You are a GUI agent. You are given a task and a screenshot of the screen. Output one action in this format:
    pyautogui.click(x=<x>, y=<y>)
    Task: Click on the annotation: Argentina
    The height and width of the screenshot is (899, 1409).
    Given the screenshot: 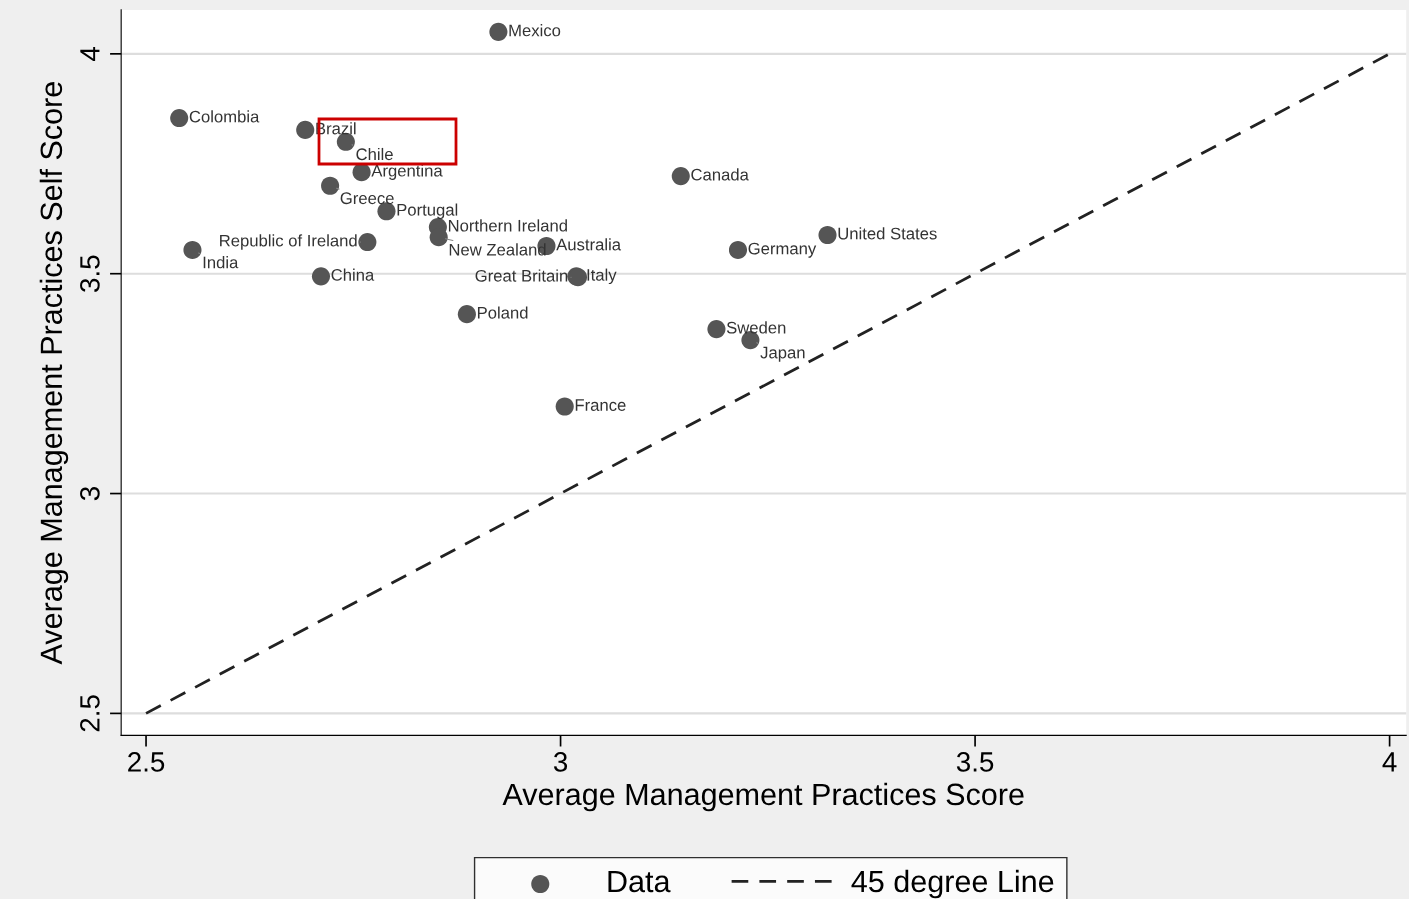 What is the action you would take?
    pyautogui.click(x=407, y=172)
    